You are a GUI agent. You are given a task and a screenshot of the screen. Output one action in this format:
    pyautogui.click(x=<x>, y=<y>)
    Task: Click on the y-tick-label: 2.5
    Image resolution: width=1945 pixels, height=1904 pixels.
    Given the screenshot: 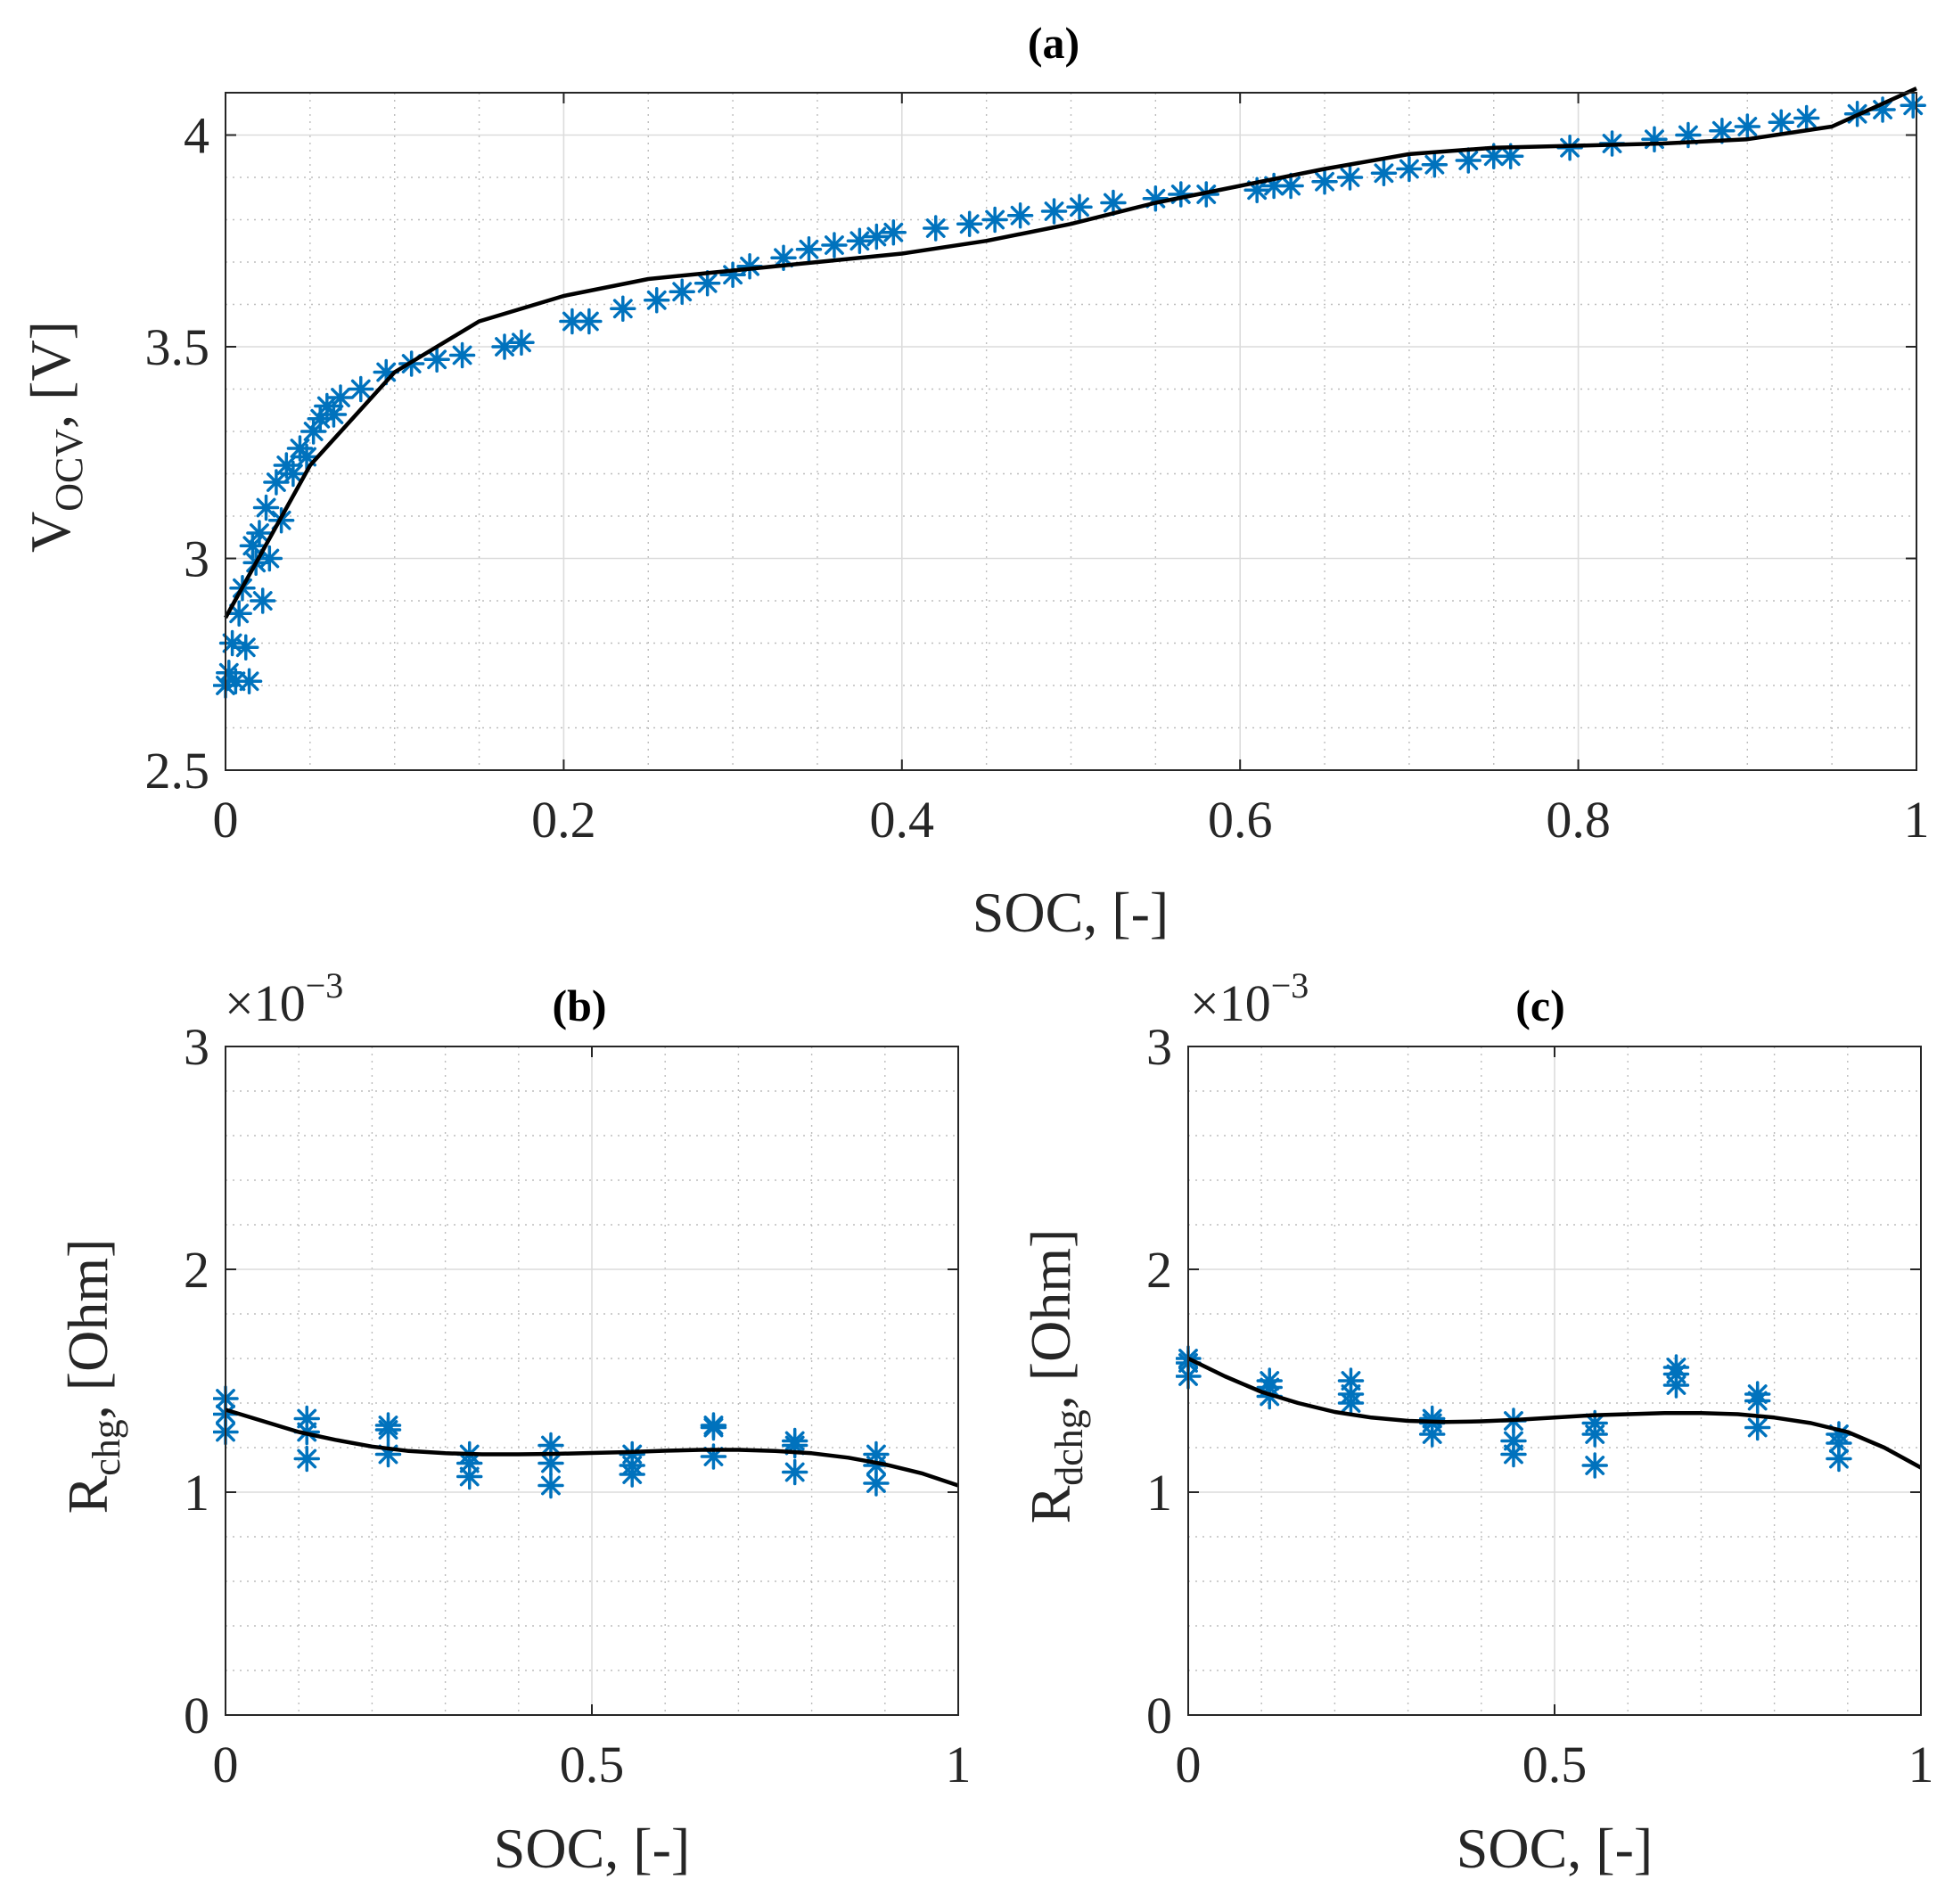 What is the action you would take?
    pyautogui.click(x=178, y=771)
    